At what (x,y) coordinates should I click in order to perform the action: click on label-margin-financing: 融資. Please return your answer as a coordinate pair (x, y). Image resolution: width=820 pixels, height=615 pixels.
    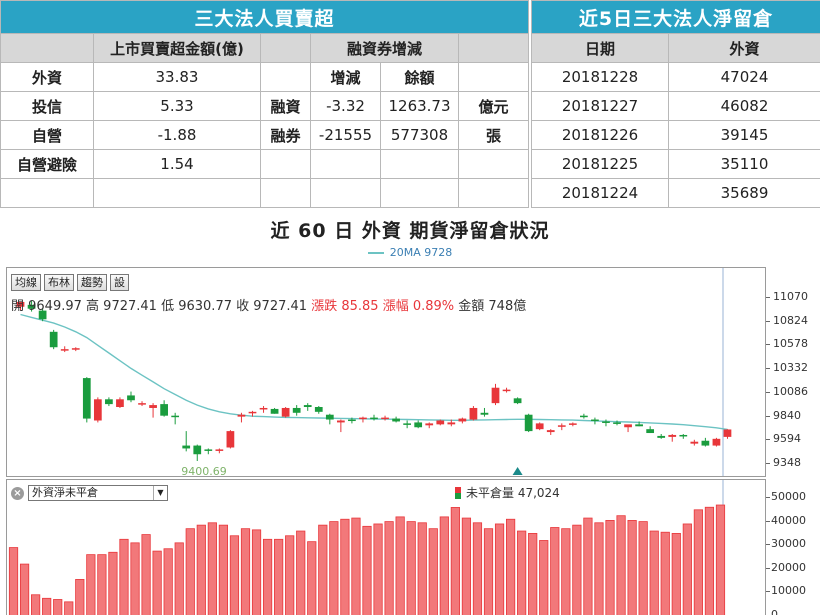
    Looking at the image, I should click on (285, 106).